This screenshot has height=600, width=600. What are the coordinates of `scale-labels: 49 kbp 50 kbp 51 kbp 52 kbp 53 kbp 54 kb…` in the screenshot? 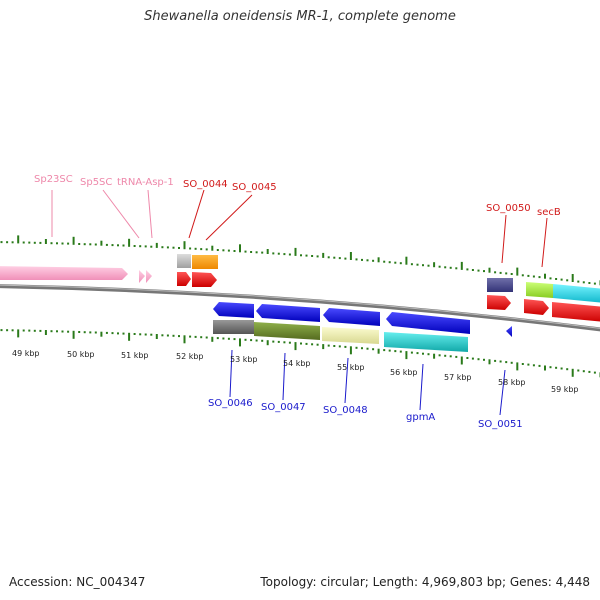 It's located at (295, 371).